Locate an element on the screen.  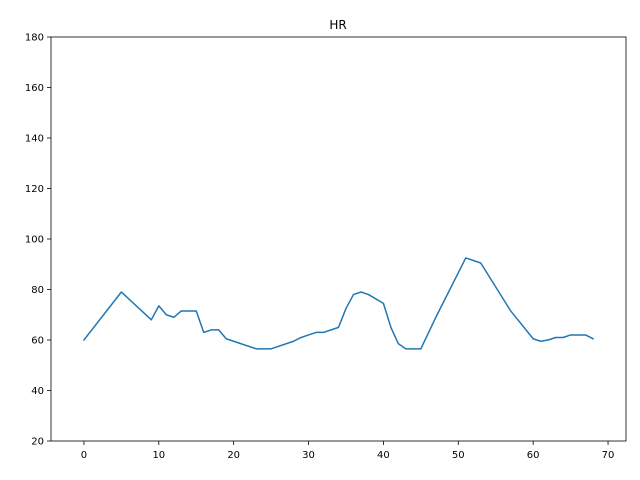
y-tick-label: 140 is located at coordinates (34, 139).